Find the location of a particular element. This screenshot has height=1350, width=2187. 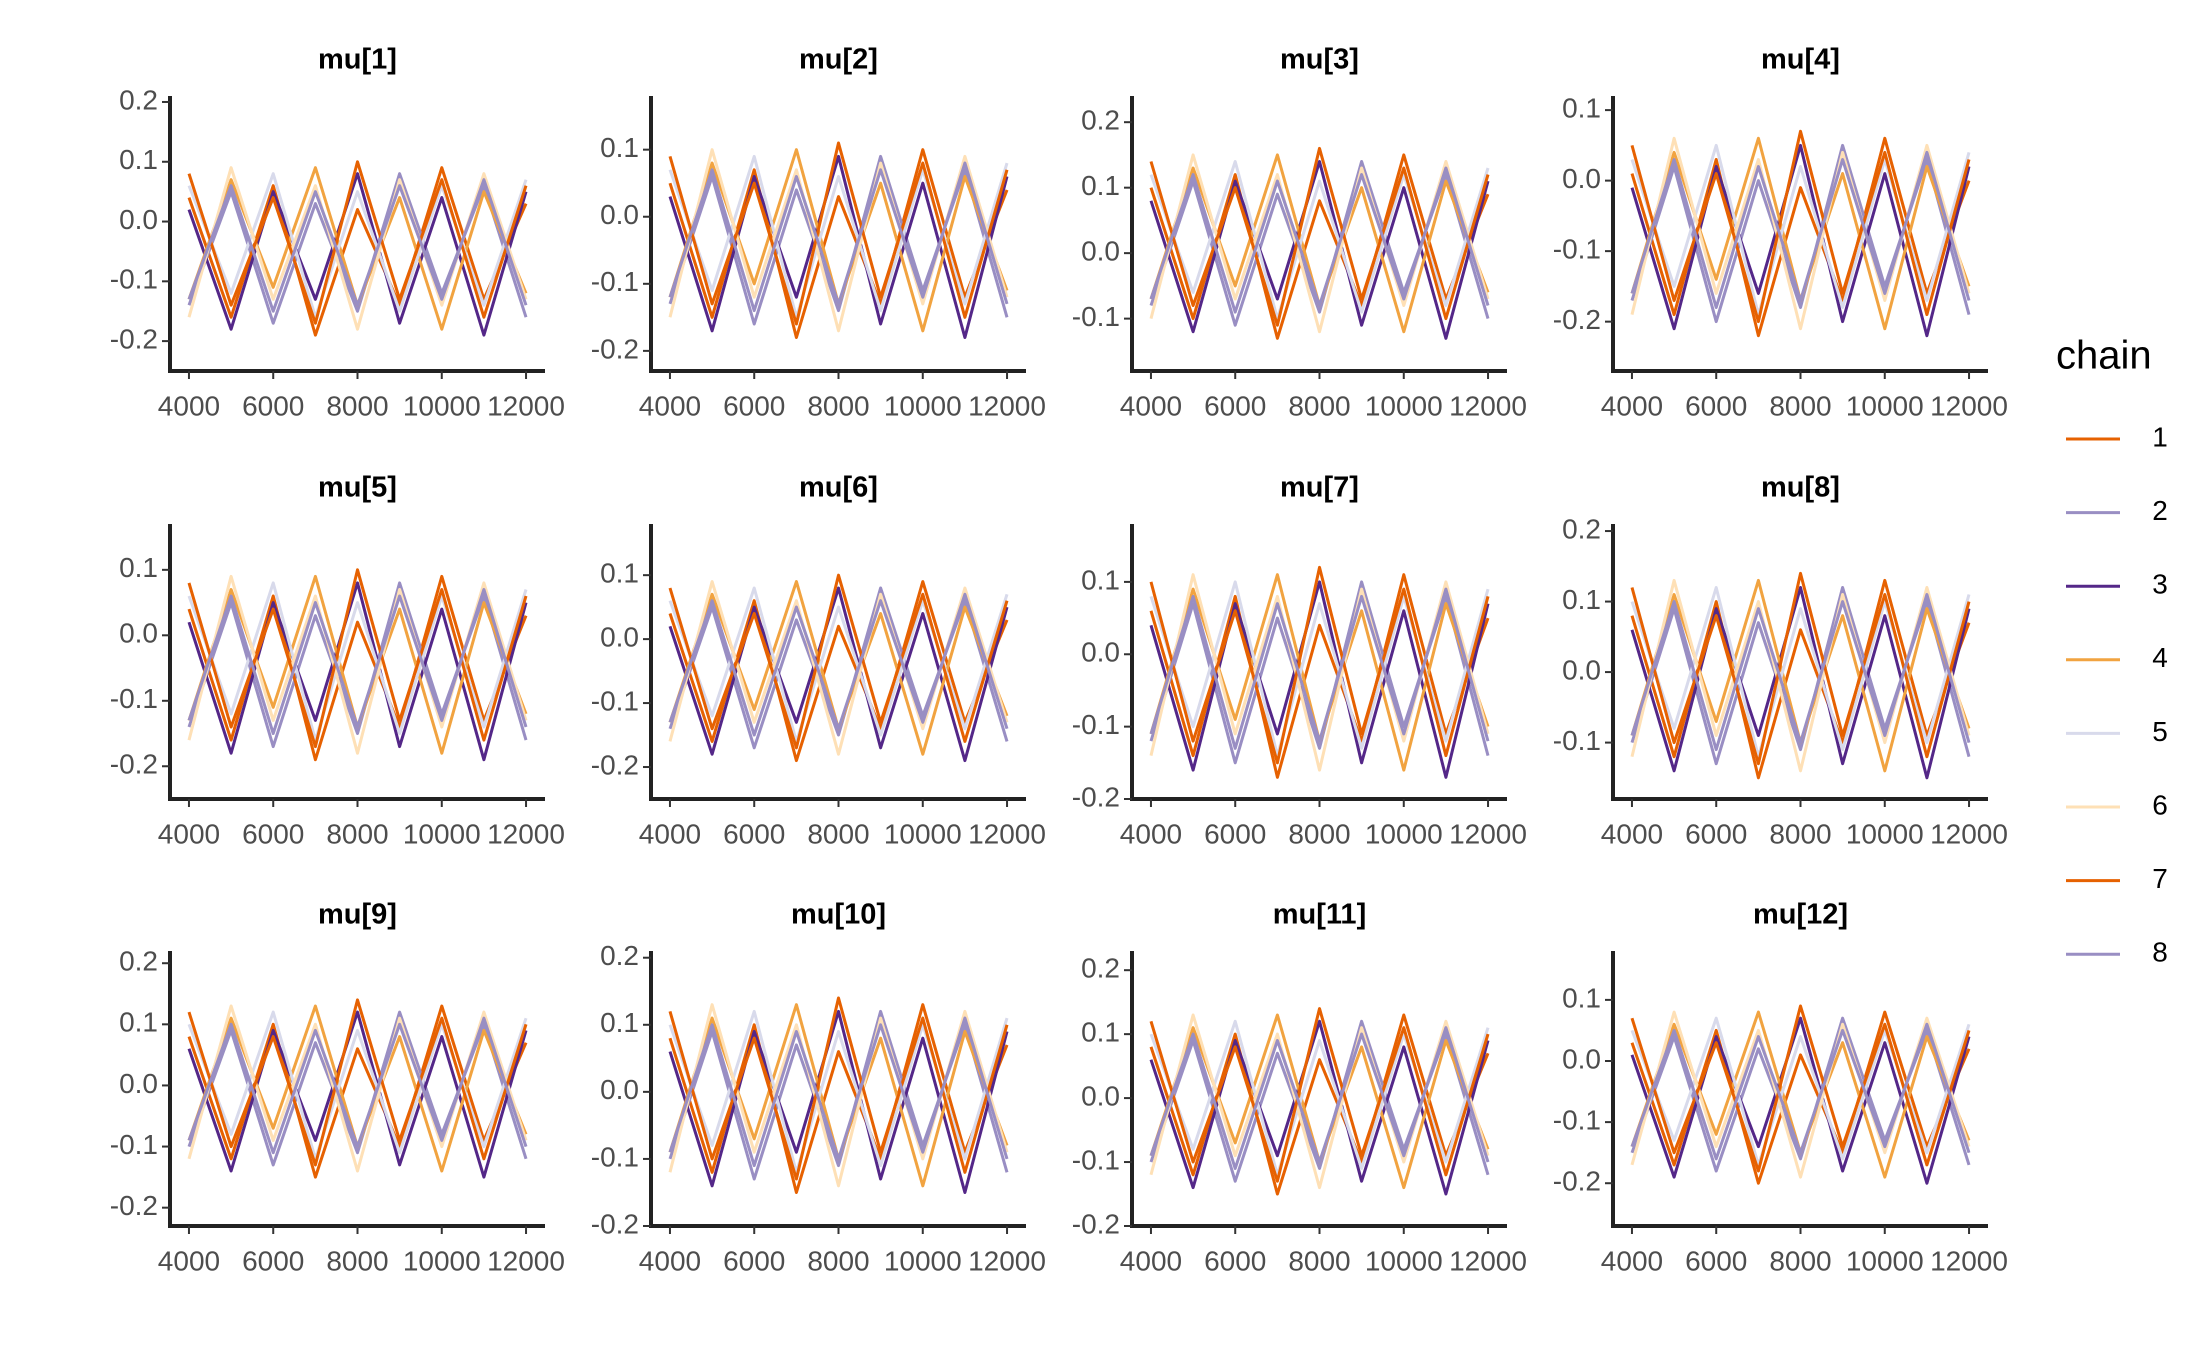

legend-label: 1 is located at coordinates (2160, 436).